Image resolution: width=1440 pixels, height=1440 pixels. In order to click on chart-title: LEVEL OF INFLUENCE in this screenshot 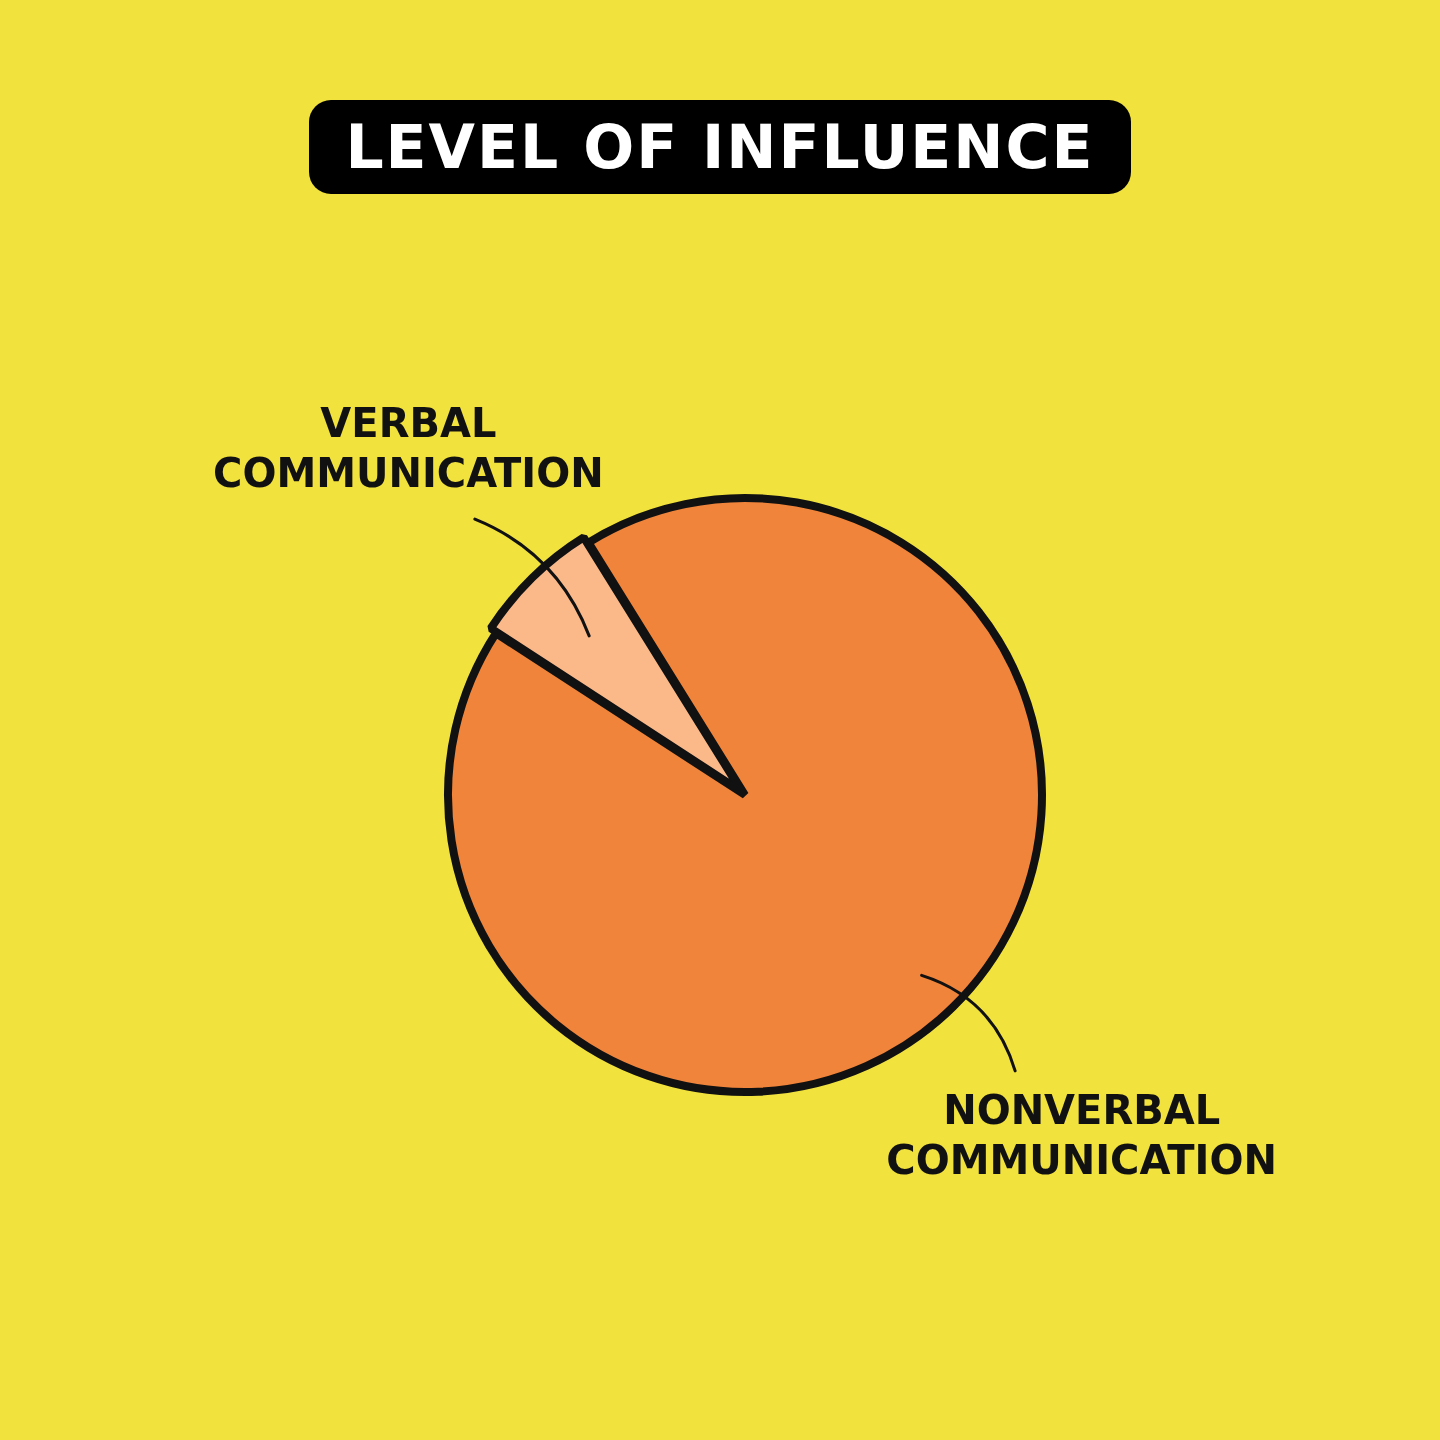, I will do `click(720, 147)`.